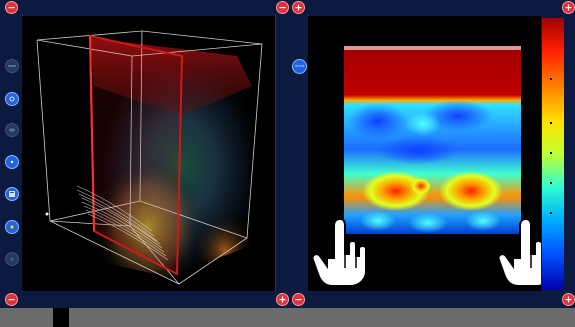 The image size is (575, 327). What do you see at coordinates (568, 299) in the screenshot?
I see `zoom-in-right-bottom-button` at bounding box center [568, 299].